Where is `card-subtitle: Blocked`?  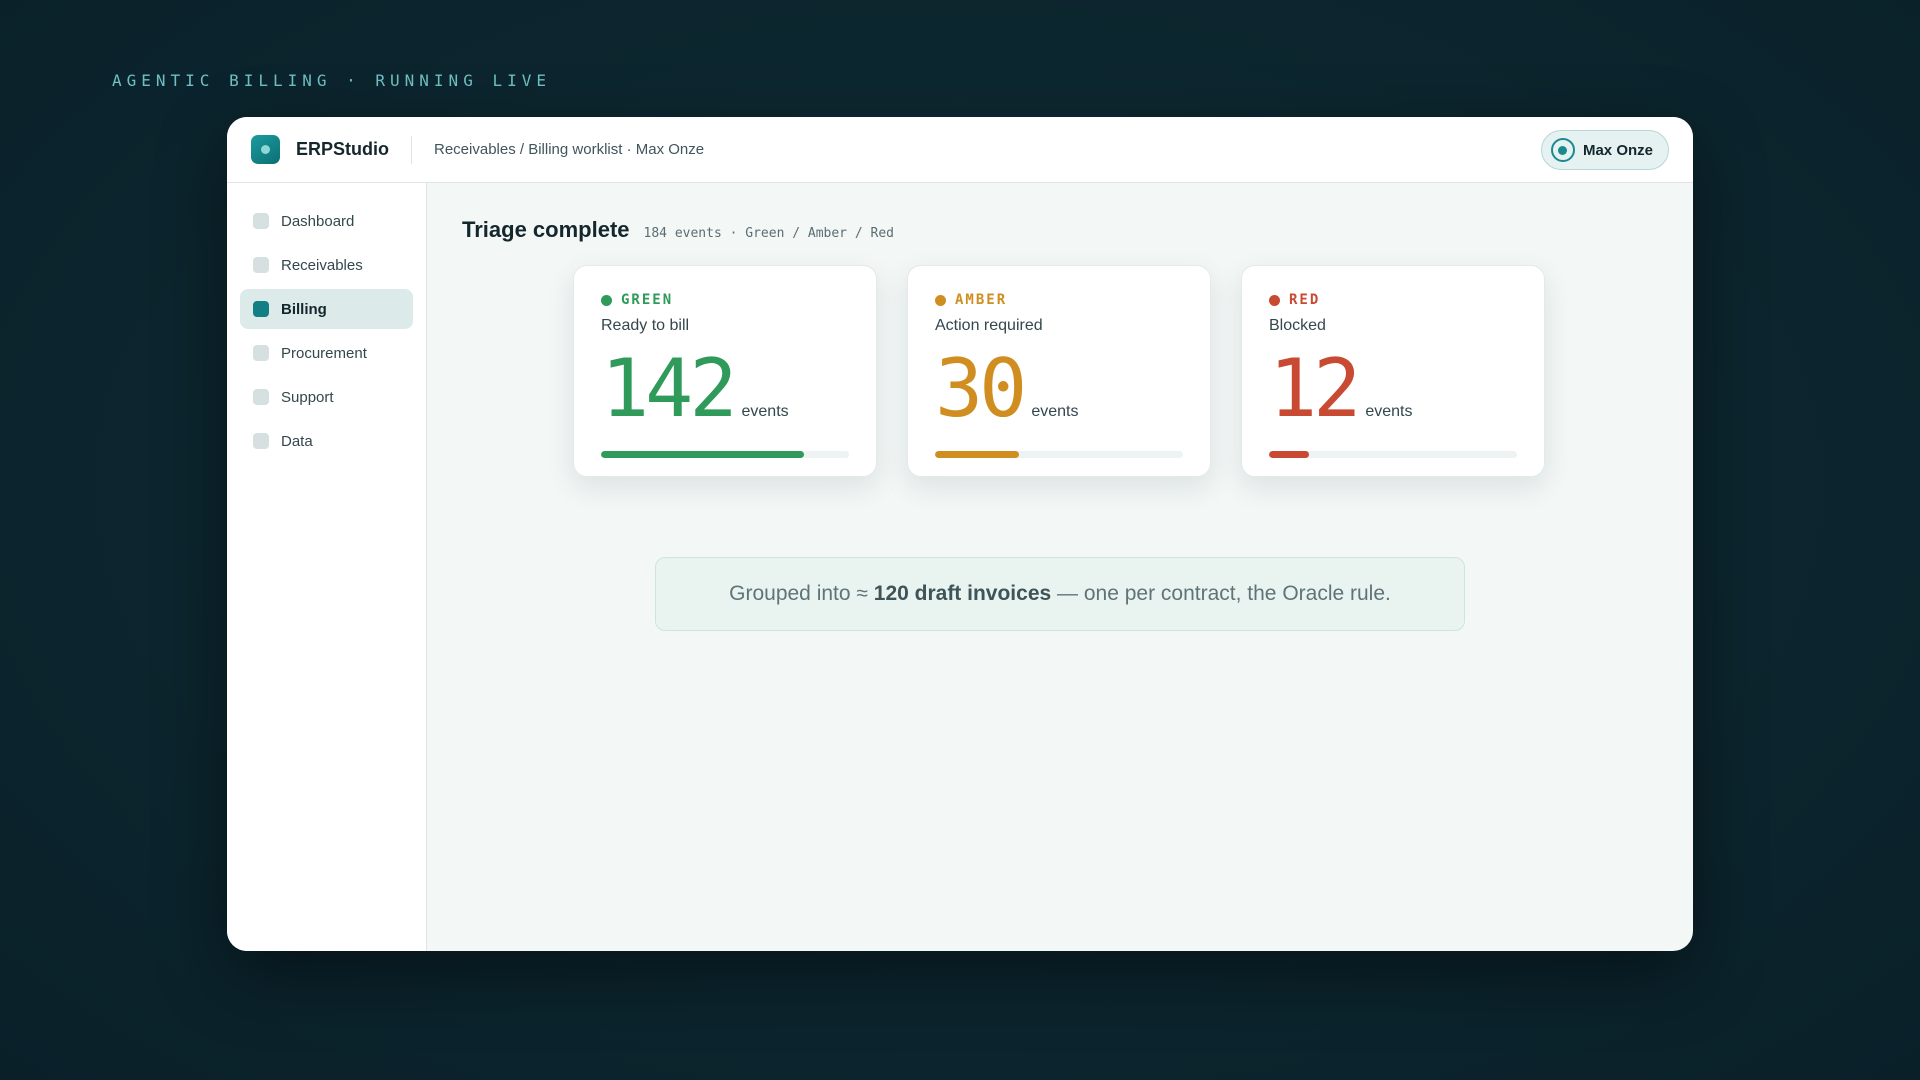
card-subtitle: Blocked is located at coordinates (1297, 325).